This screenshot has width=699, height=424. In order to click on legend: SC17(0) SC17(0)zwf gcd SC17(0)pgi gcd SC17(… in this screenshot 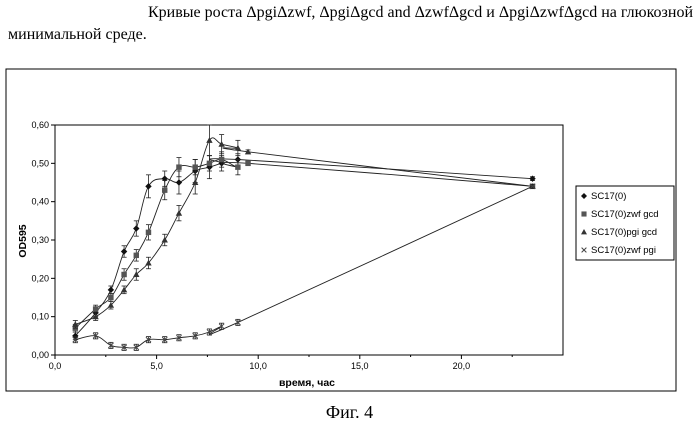, I will do `click(625, 223)`.